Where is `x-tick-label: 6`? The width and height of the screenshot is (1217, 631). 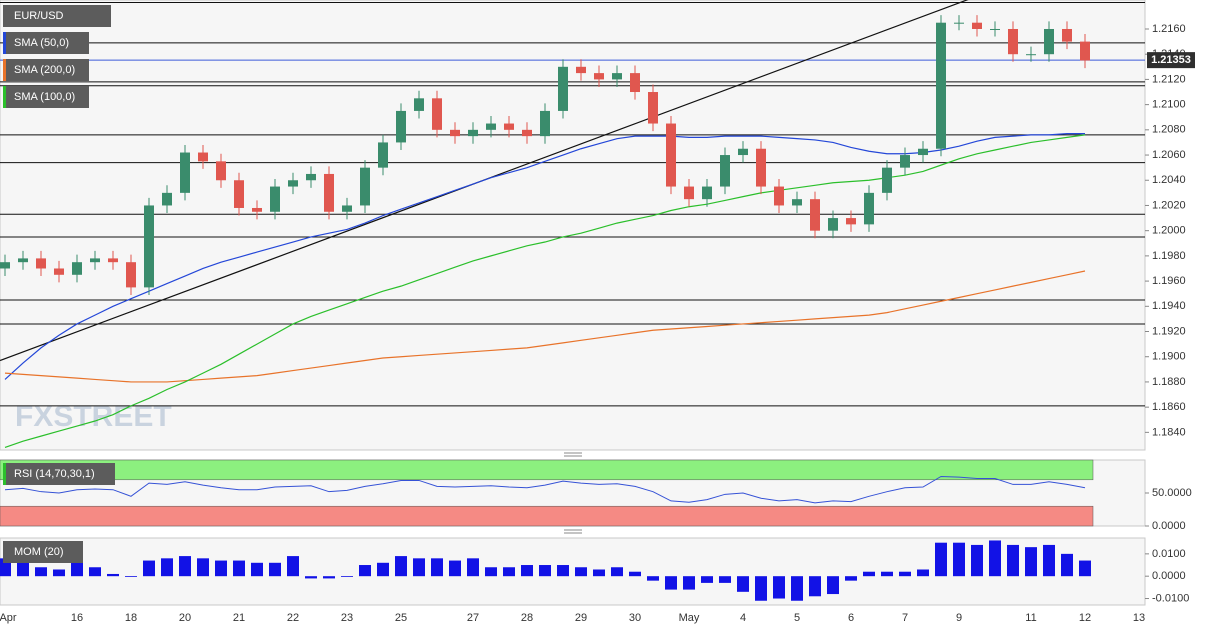 x-tick-label: 6 is located at coordinates (851, 618).